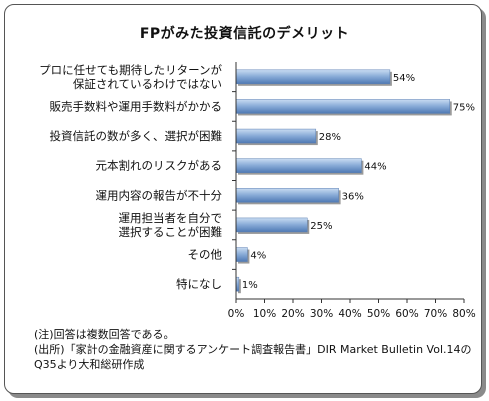 This screenshot has height=401, width=489. What do you see at coordinates (89, 364) in the screenshot?
I see `source-line-cont: Q35より大和総研作成` at bounding box center [89, 364].